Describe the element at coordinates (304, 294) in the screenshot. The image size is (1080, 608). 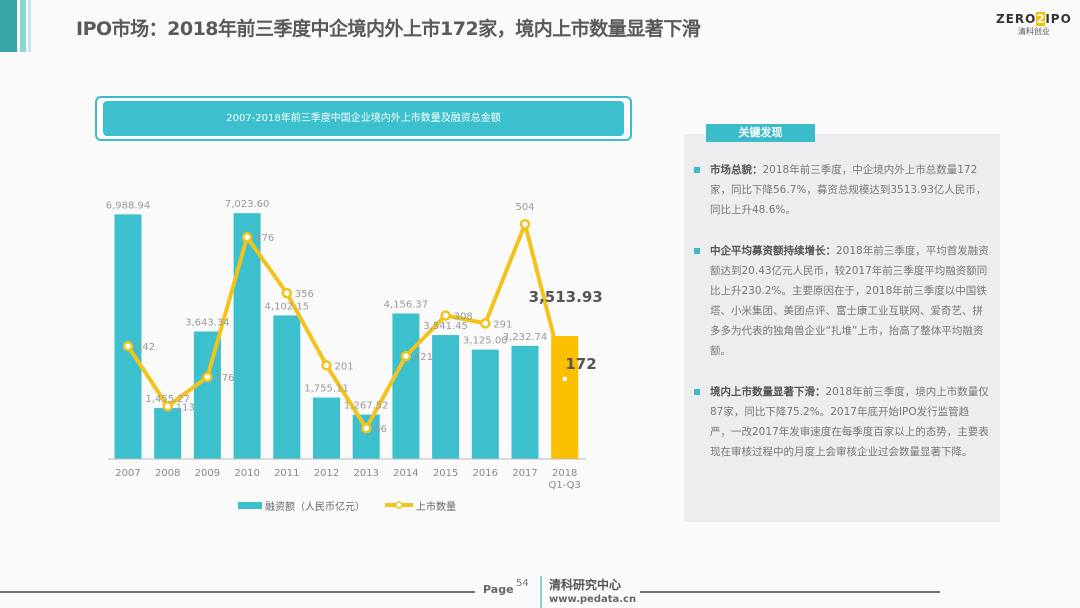
I see `line-label: 356` at that location.